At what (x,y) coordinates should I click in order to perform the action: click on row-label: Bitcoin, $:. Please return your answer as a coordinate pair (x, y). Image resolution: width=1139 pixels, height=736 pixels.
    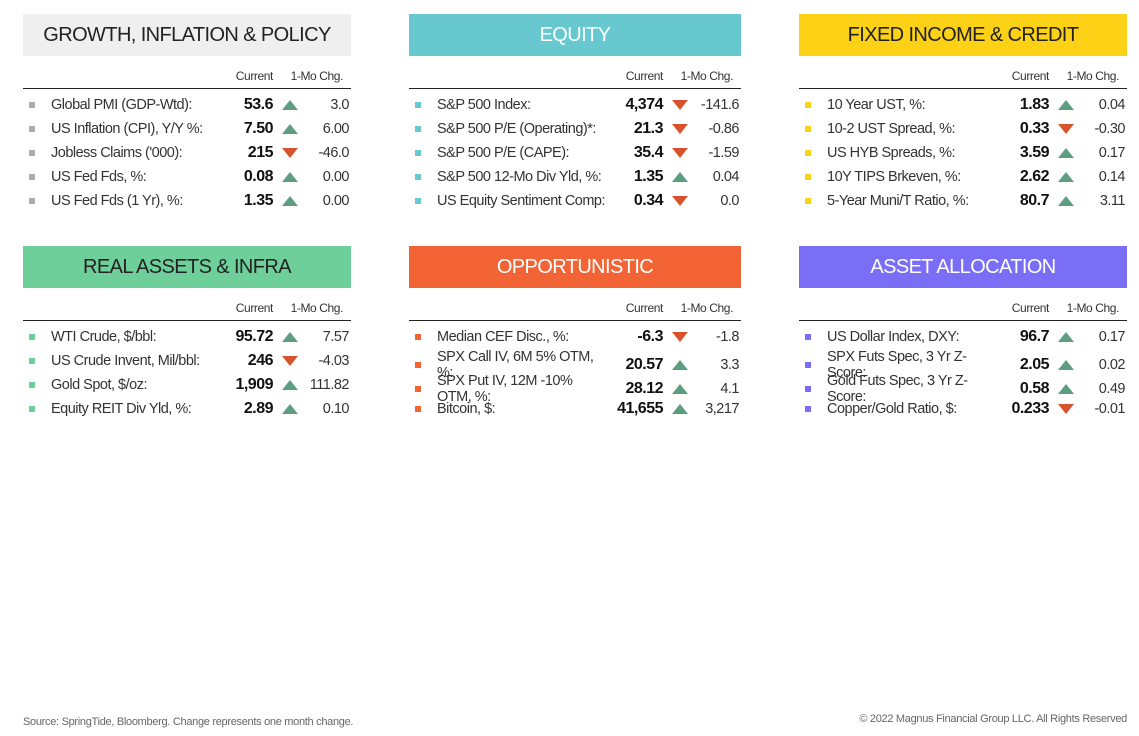
    Looking at the image, I should click on (466, 409).